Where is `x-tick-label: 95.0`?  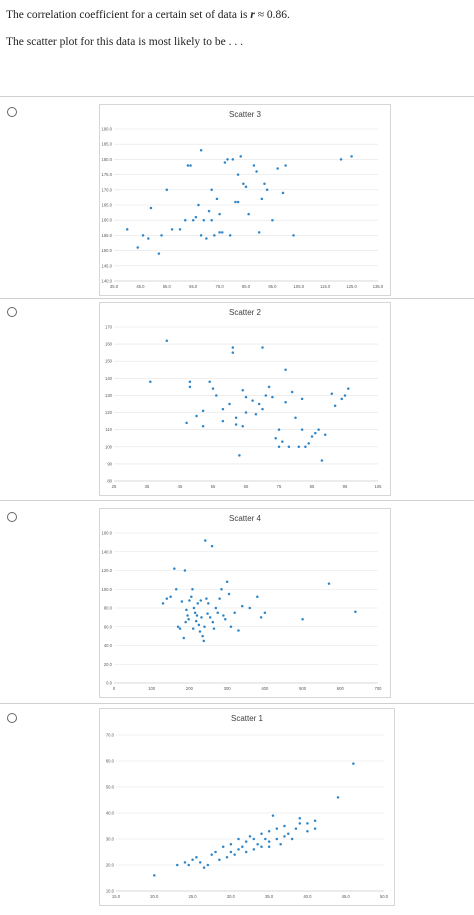
x-tick-label: 95.0 is located at coordinates (272, 286).